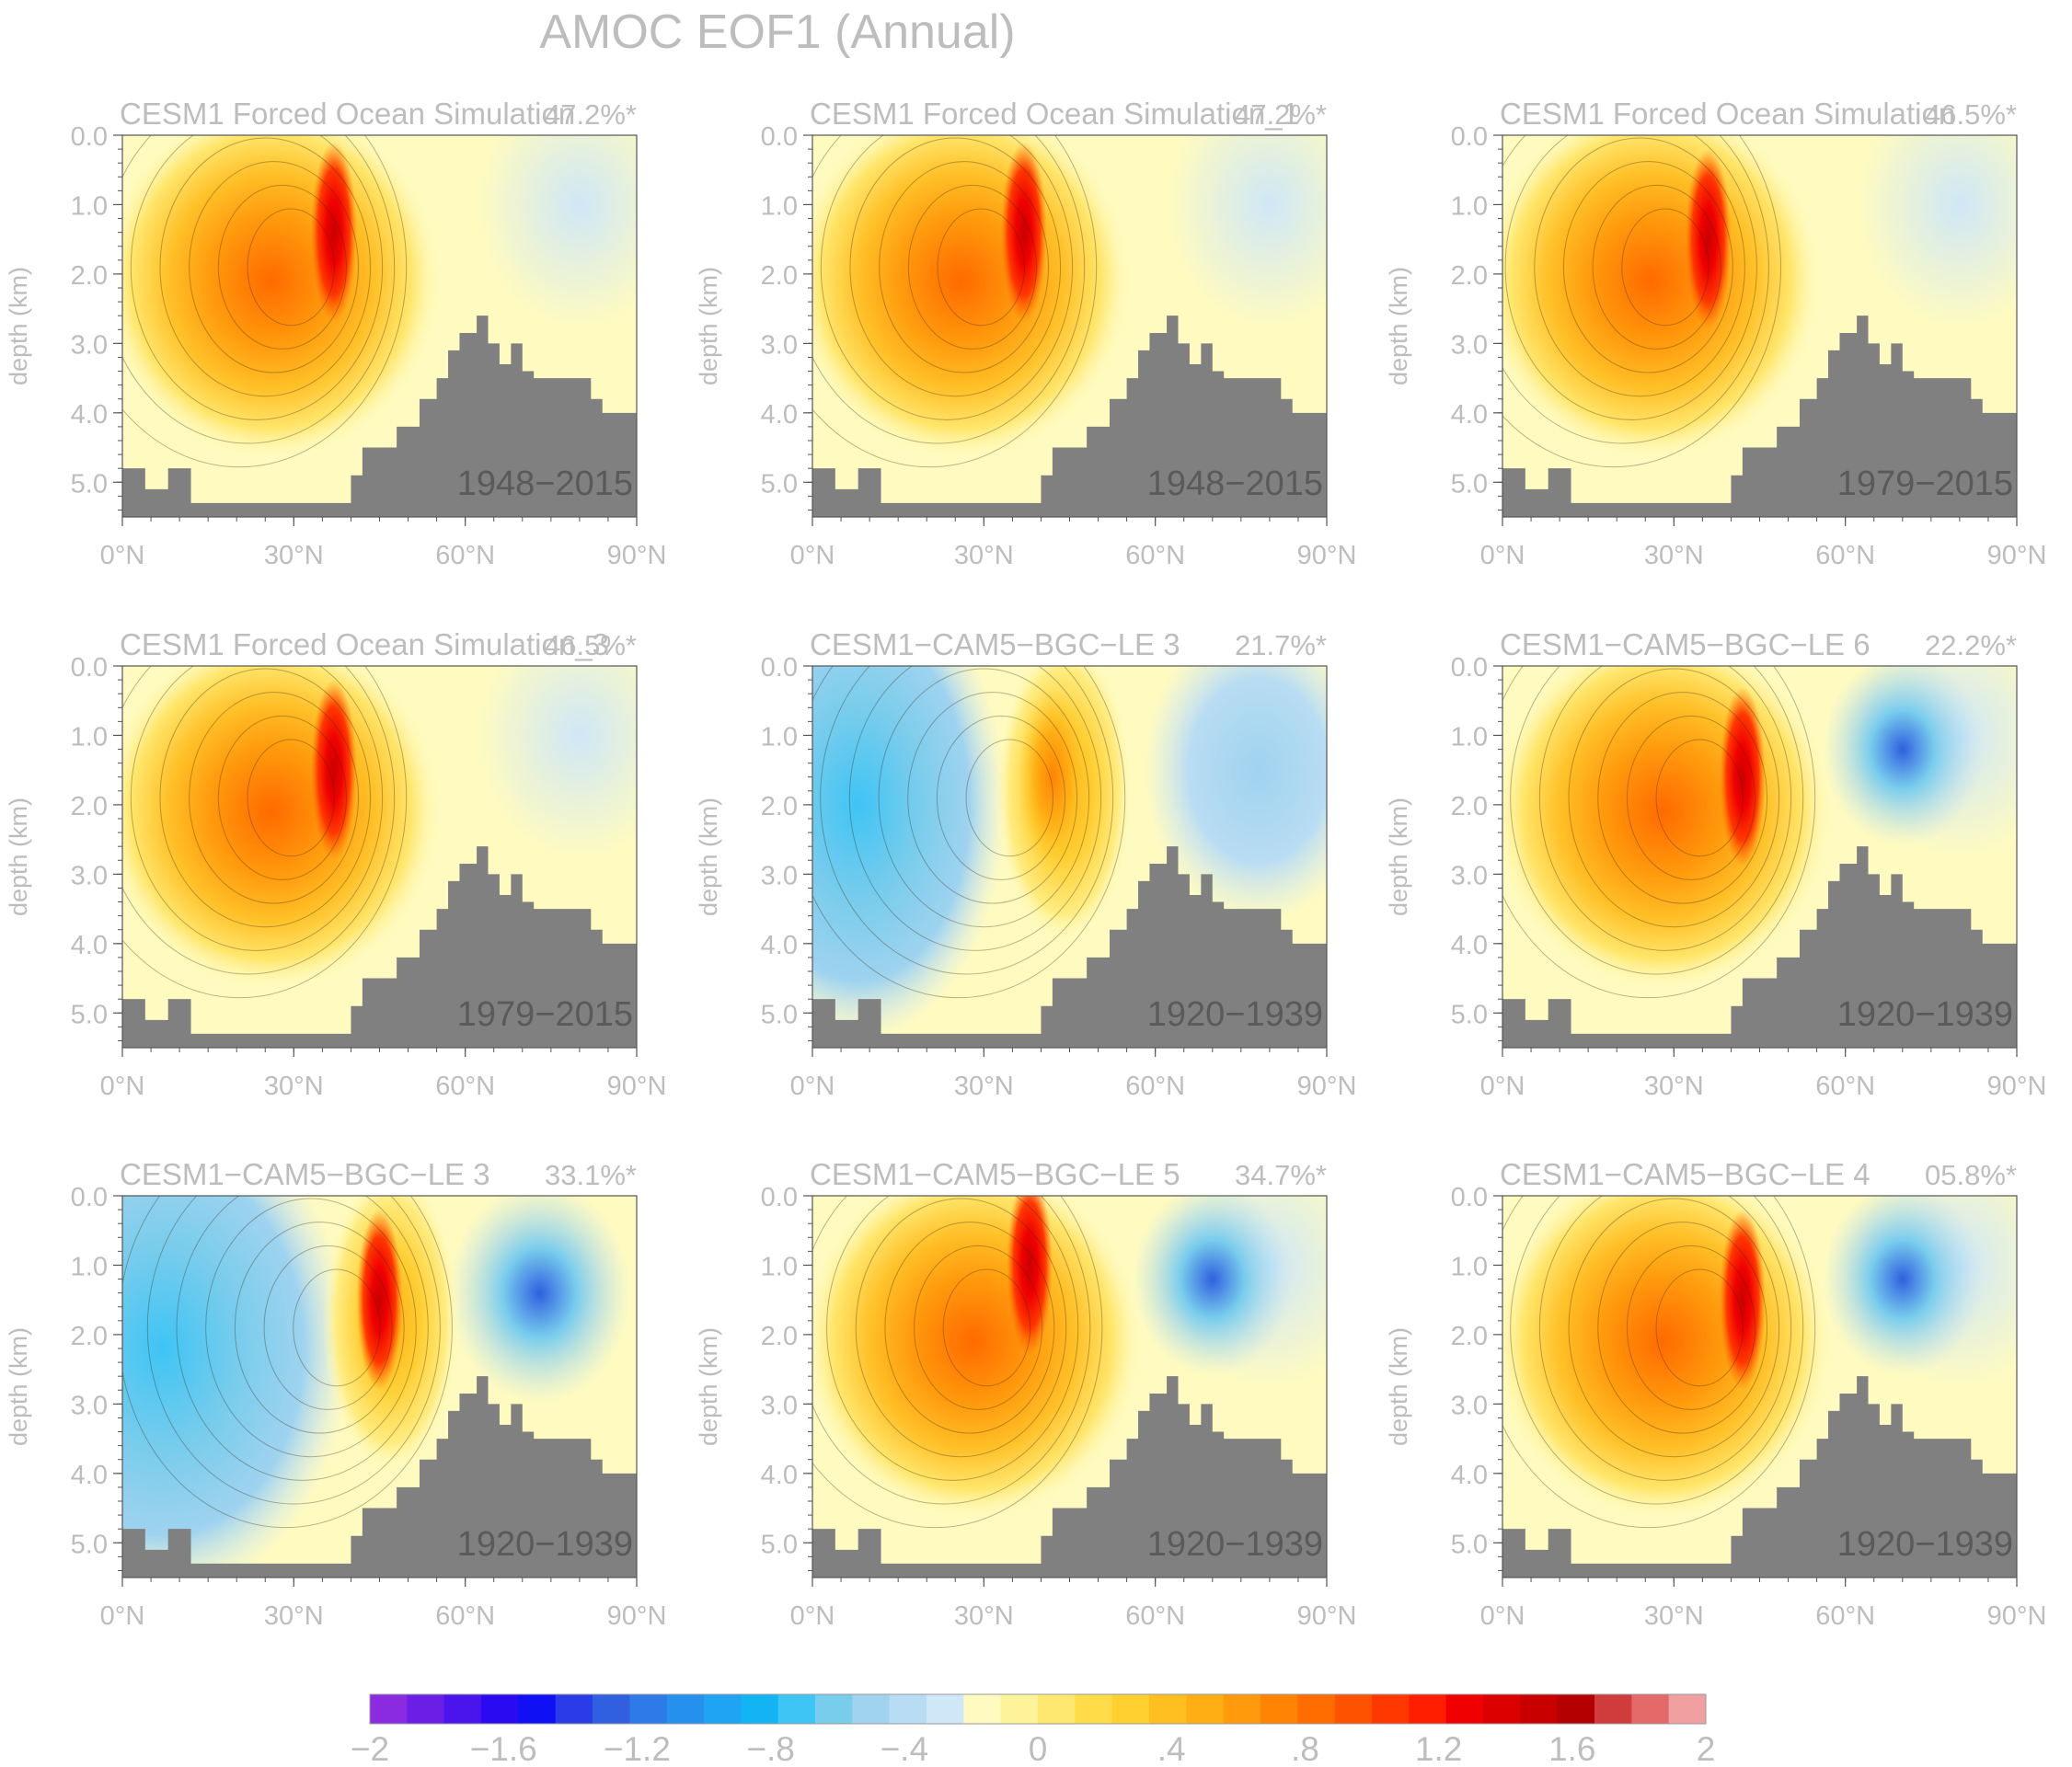 The height and width of the screenshot is (1767, 2072). I want to click on period-label: 1920−1939, so click(545, 1544).